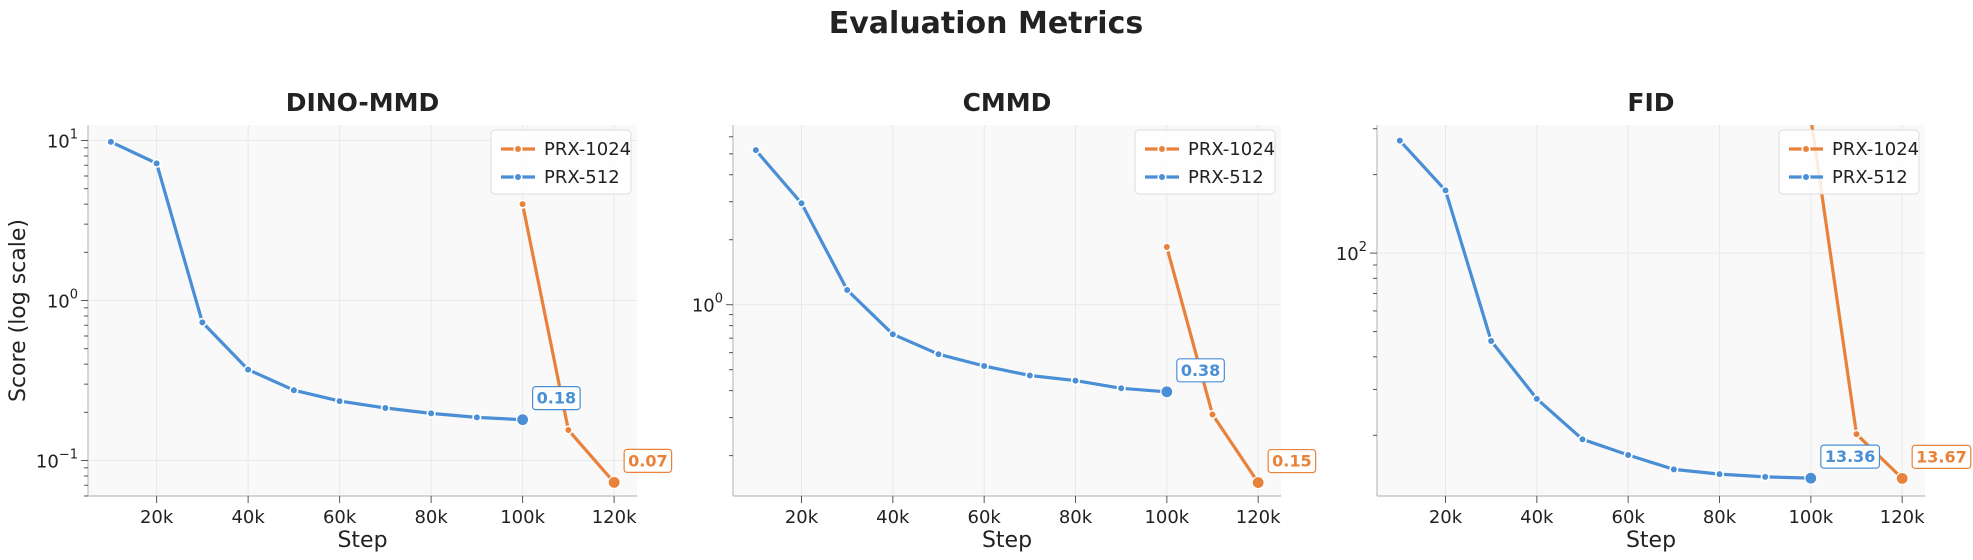  I want to click on final-value-text: 0.07, so click(647, 460).